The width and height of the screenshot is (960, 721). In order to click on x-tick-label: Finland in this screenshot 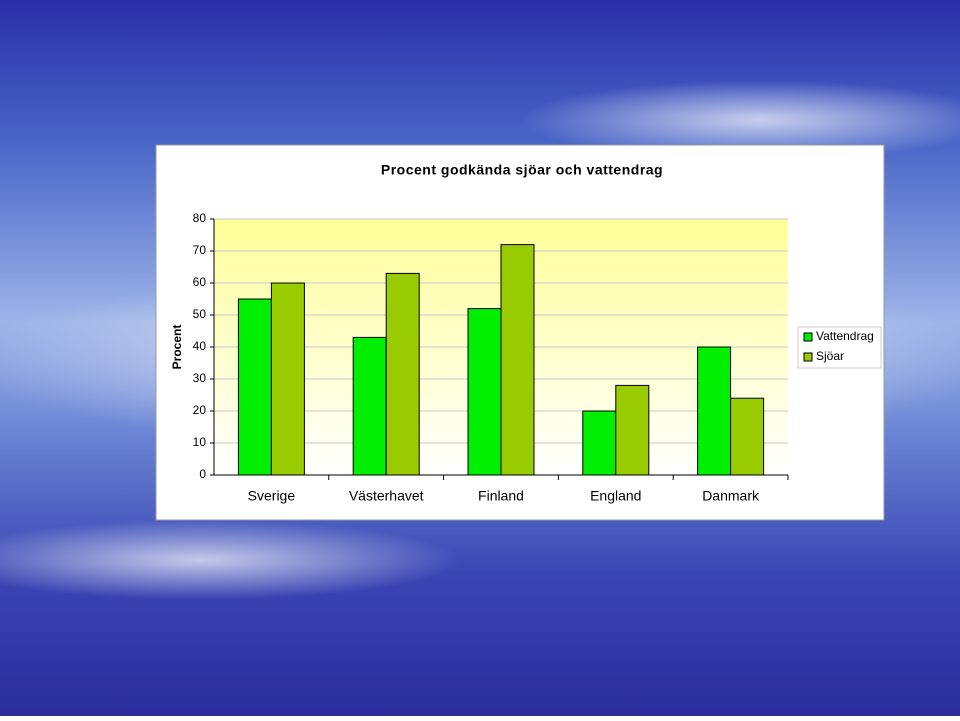, I will do `click(501, 496)`.